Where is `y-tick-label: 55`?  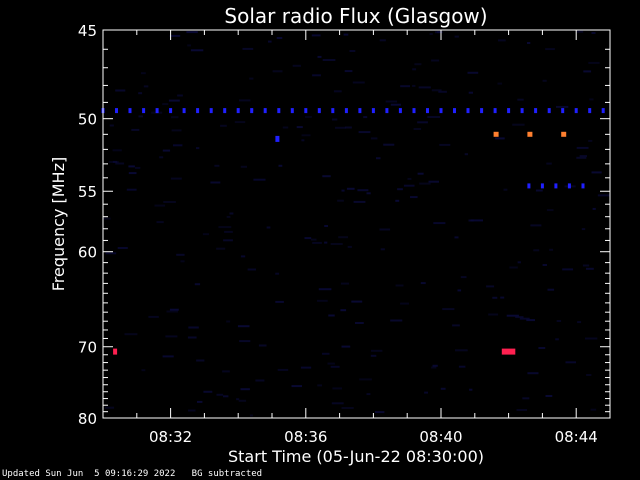
y-tick-label: 55 is located at coordinates (87, 192).